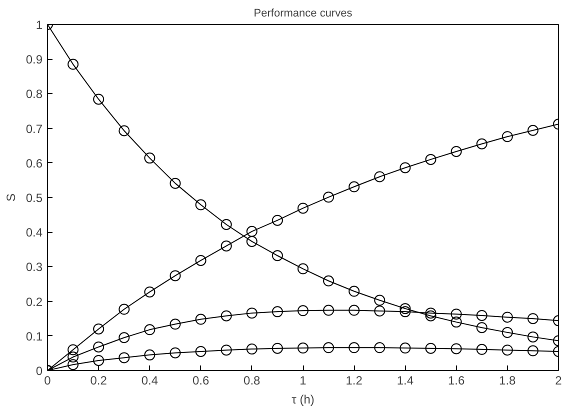  What do you see at coordinates (34, 336) in the screenshot?
I see `y-tick-label: 0.1` at bounding box center [34, 336].